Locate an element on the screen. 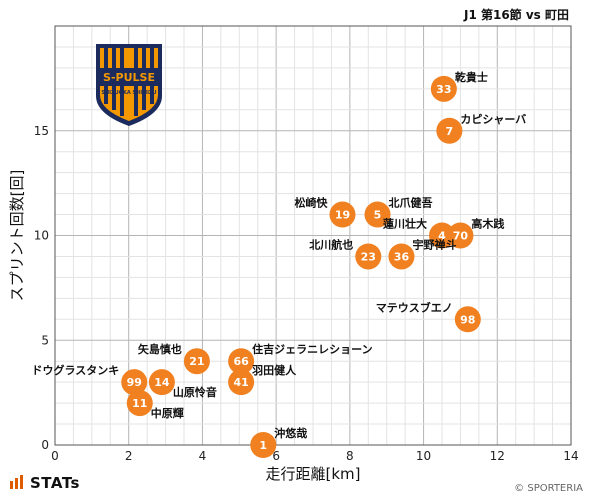  logo-text: S-PULSE is located at coordinates (129, 77).